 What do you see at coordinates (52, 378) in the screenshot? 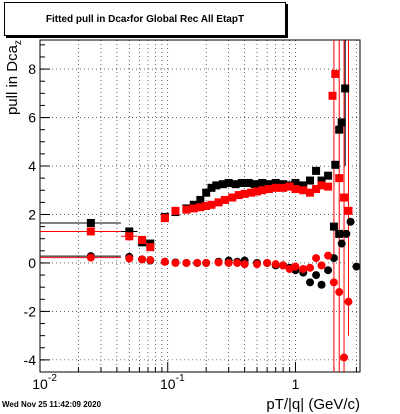
I see `x-tick-exponent: -2` at bounding box center [52, 378].